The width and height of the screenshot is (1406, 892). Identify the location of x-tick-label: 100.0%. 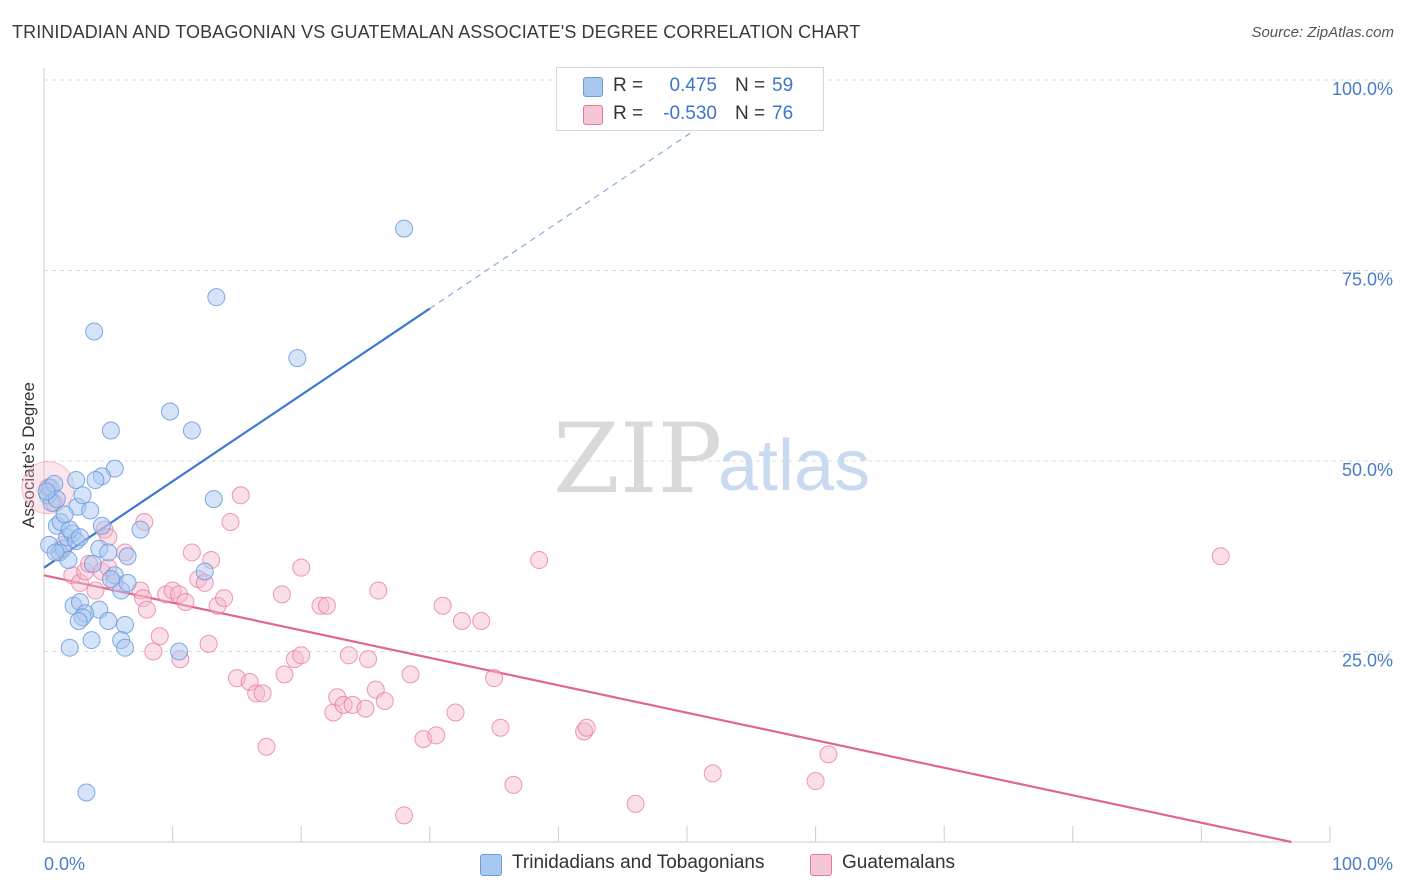
(1362, 864).